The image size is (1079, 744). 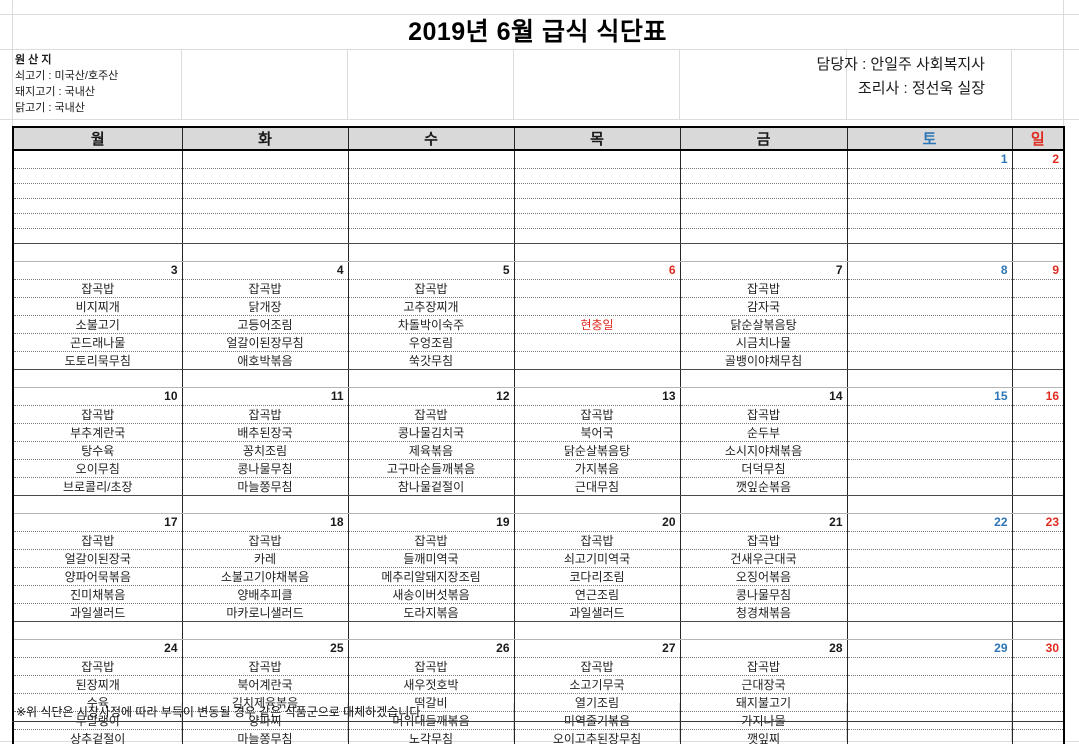 I want to click on date-cell, so click(x=265, y=159).